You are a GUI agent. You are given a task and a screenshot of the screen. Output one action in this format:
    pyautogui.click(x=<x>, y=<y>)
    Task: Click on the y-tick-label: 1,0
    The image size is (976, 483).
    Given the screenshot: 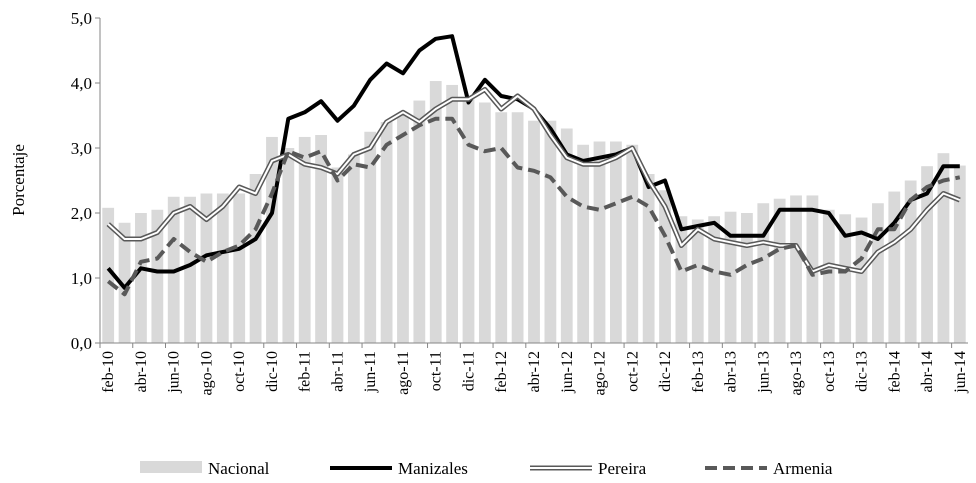 What is the action you would take?
    pyautogui.click(x=81, y=278)
    